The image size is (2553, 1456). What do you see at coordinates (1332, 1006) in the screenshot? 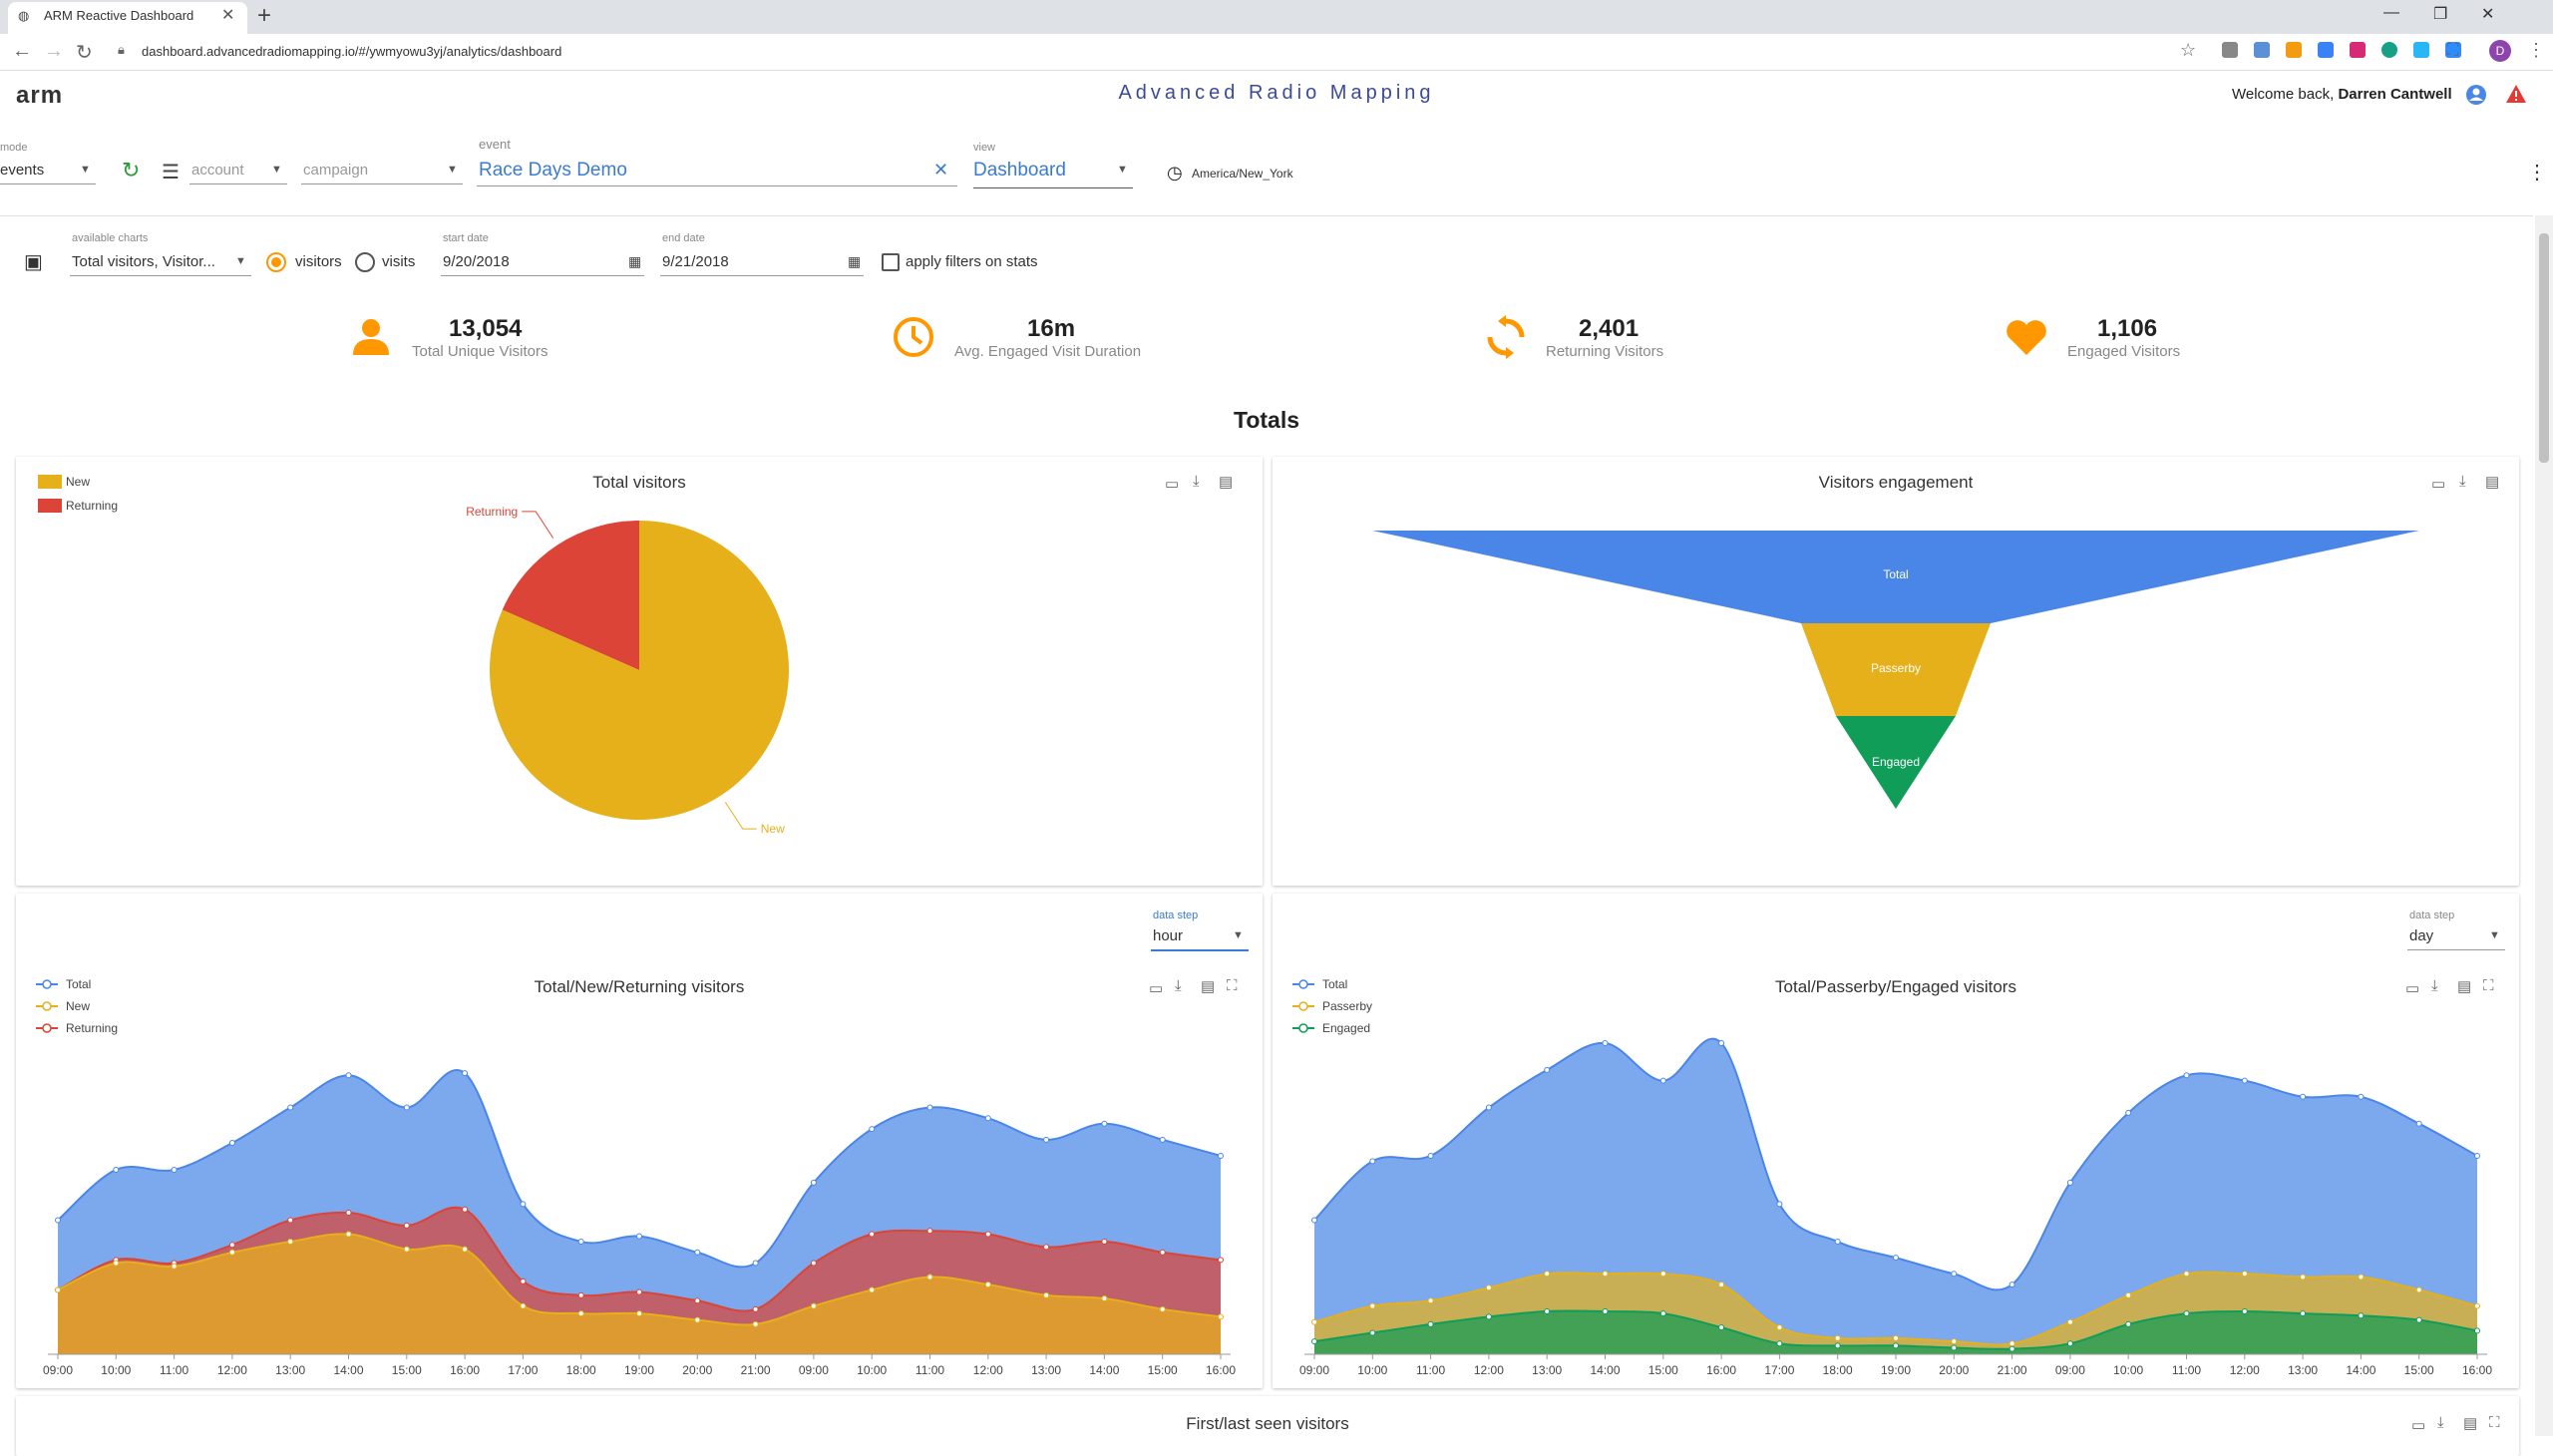
I see `legend-item-passerby: Passerby` at bounding box center [1332, 1006].